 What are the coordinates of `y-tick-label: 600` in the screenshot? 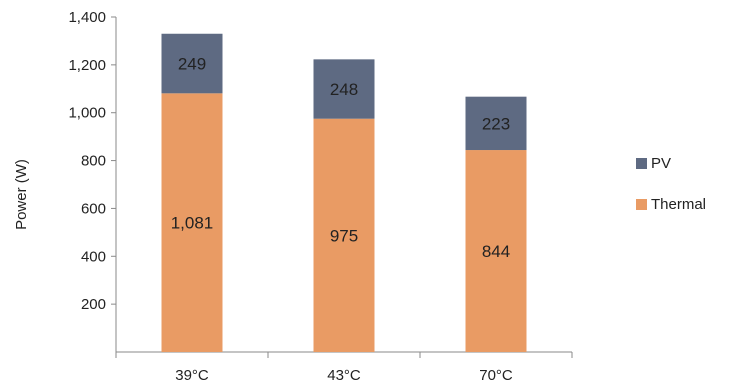 It's located at (93, 208).